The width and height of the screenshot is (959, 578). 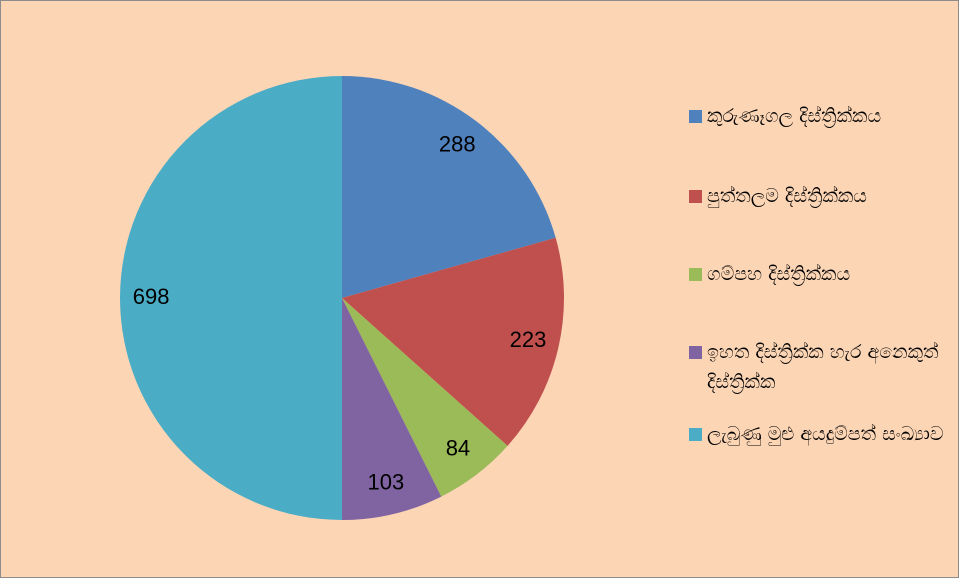 What do you see at coordinates (528, 339) in the screenshot?
I see `data-label: 223` at bounding box center [528, 339].